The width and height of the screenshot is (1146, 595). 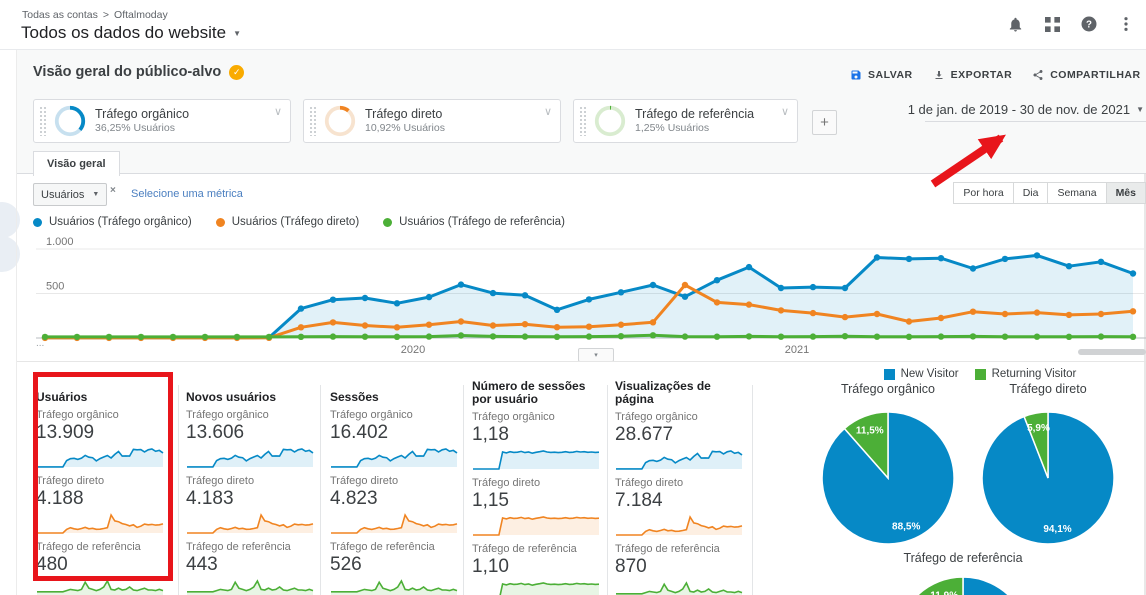 What do you see at coordinates (482, 222) in the screenshot?
I see `legend-label: Usuários (Tráfego de referência)` at bounding box center [482, 222].